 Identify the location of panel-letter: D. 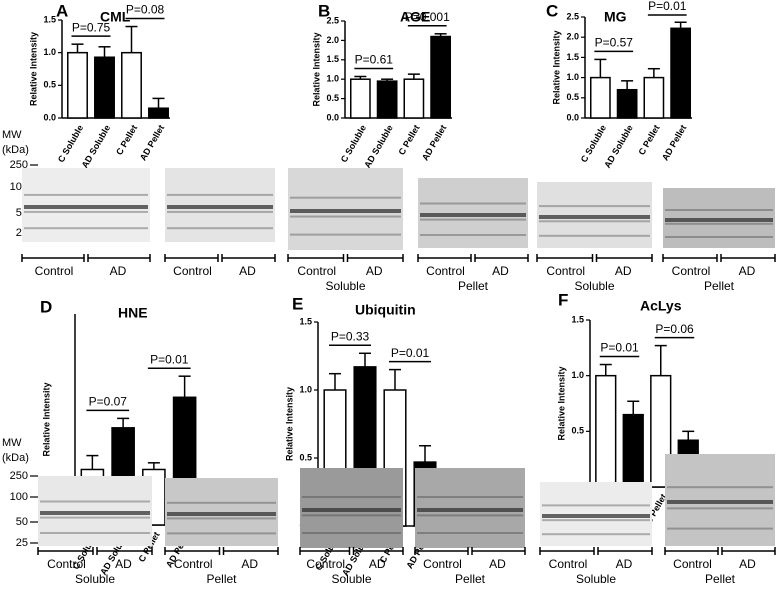
(46, 306).